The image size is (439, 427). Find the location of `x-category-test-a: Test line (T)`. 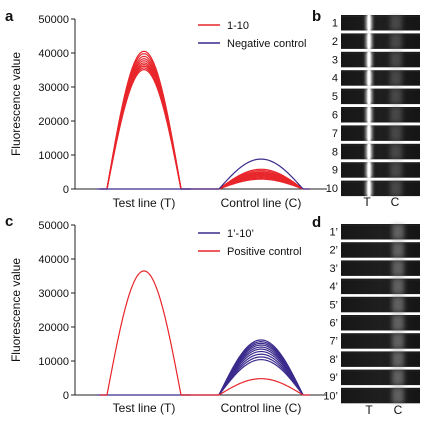

x-category-test-a: Test line (T) is located at coordinates (144, 203).